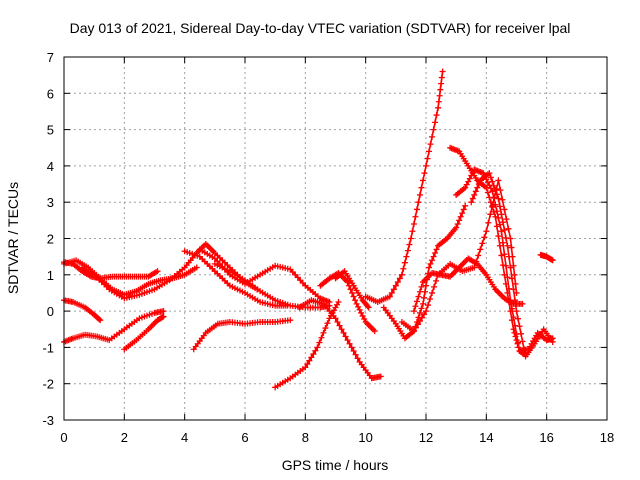 The image size is (640, 480). Describe the element at coordinates (307, 345) in the screenshot. I see `series-line` at that location.